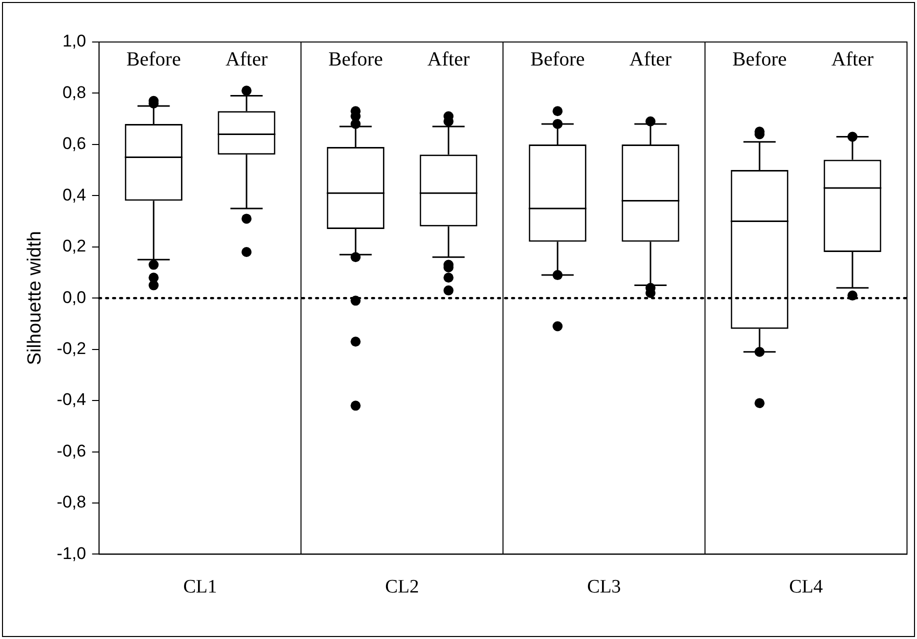  I want to click on x-tick-label: CL4, so click(806, 587).